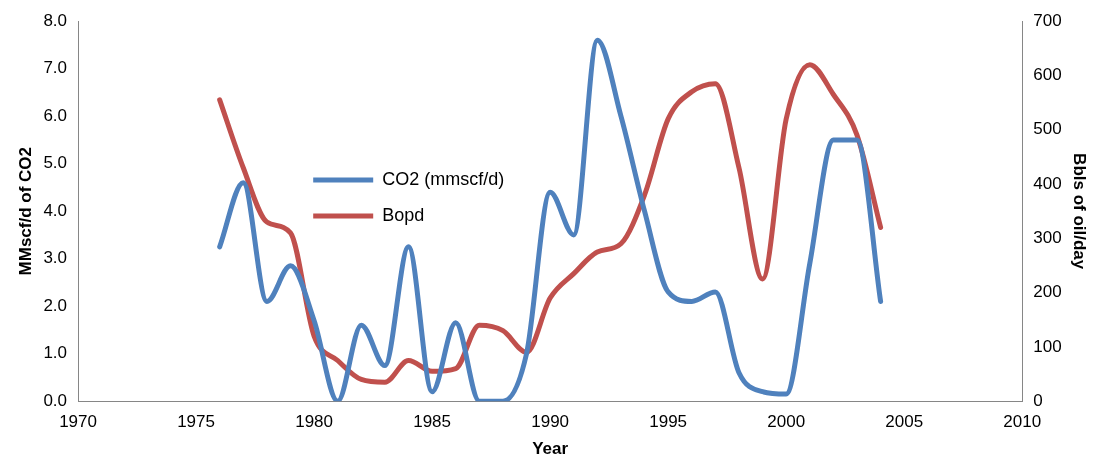 This screenshot has height=472, width=1105. Describe the element at coordinates (550, 422) in the screenshot. I see `x-tick-label: 1990` at that location.